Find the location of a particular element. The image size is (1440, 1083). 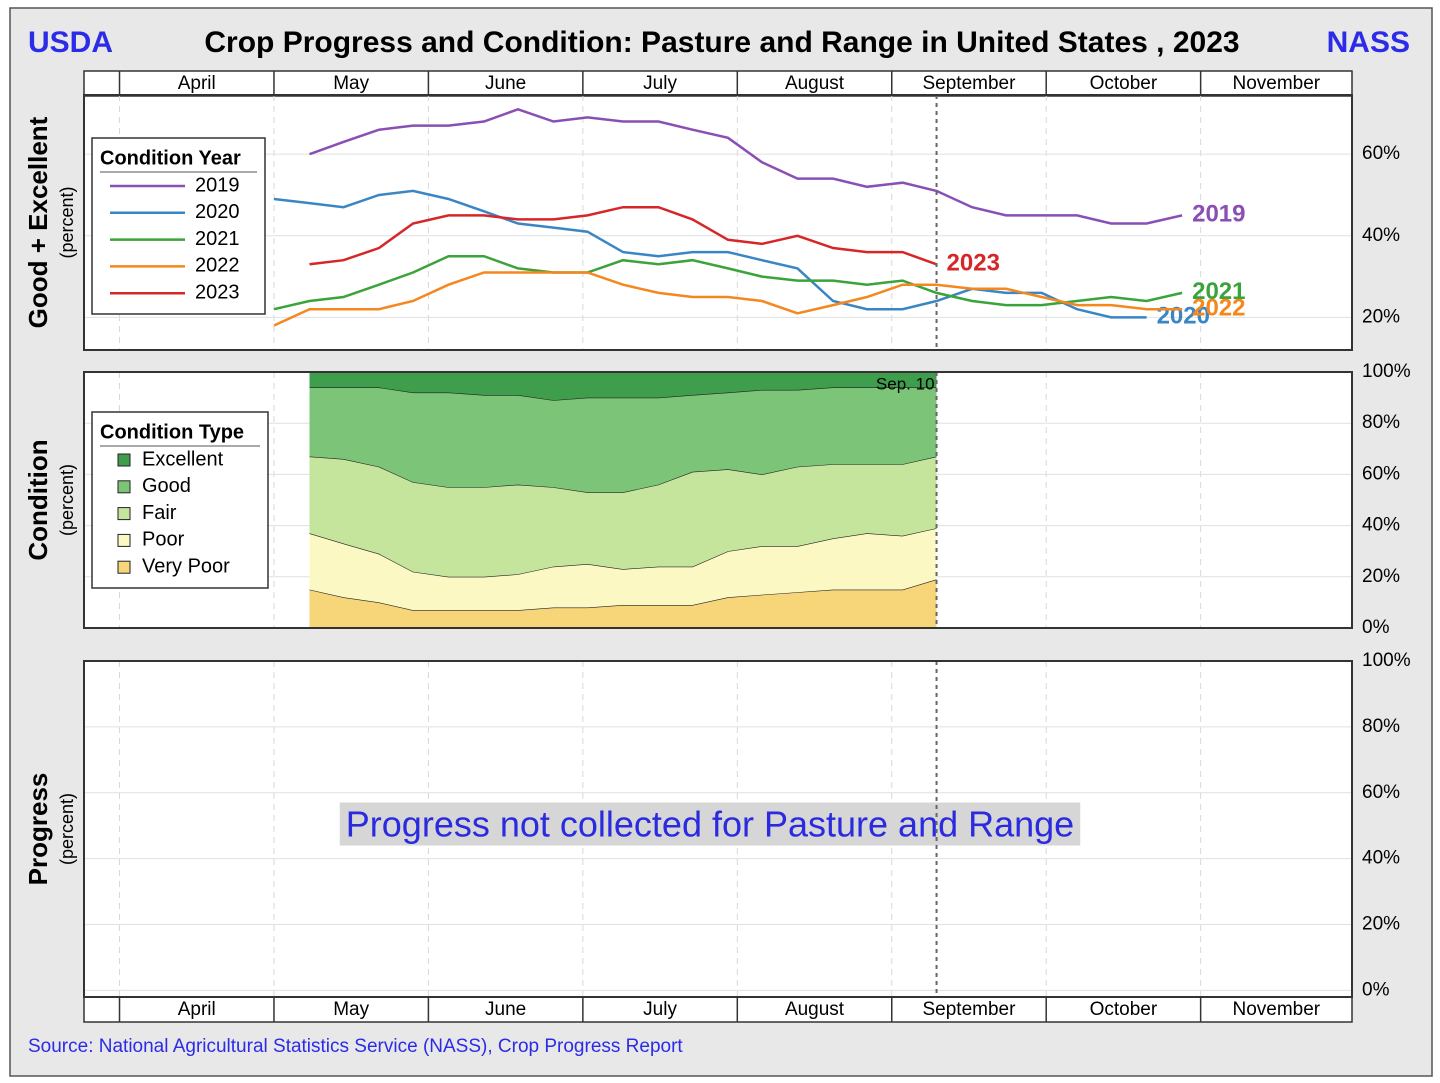

end-label: 2021 is located at coordinates (1218, 291).